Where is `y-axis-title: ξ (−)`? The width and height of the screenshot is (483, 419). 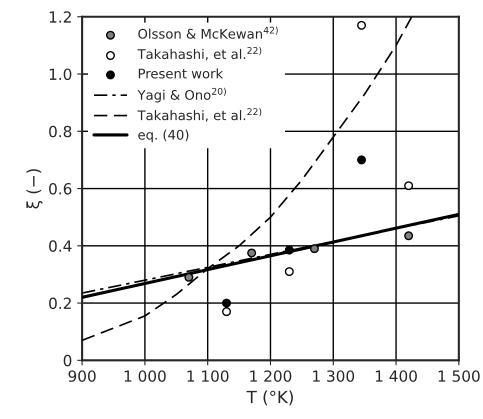 y-axis-title: ξ (−) is located at coordinates (34, 188).